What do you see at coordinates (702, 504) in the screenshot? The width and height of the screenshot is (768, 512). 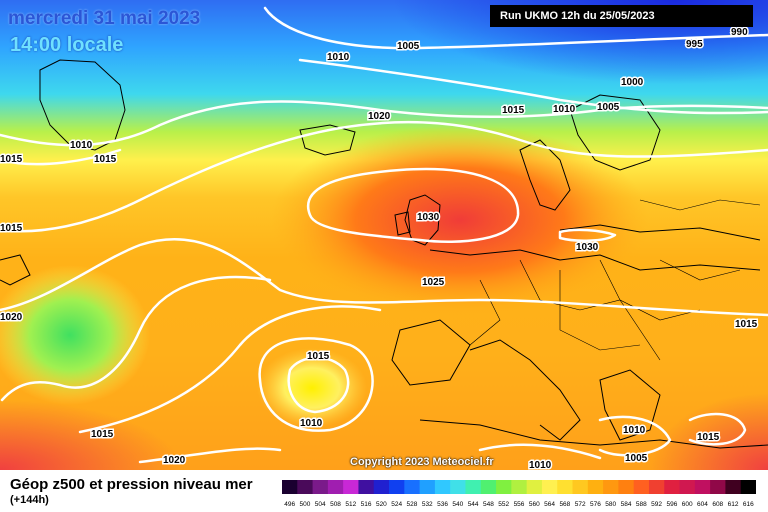 I see `color-scale-tick-label: 604` at bounding box center [702, 504].